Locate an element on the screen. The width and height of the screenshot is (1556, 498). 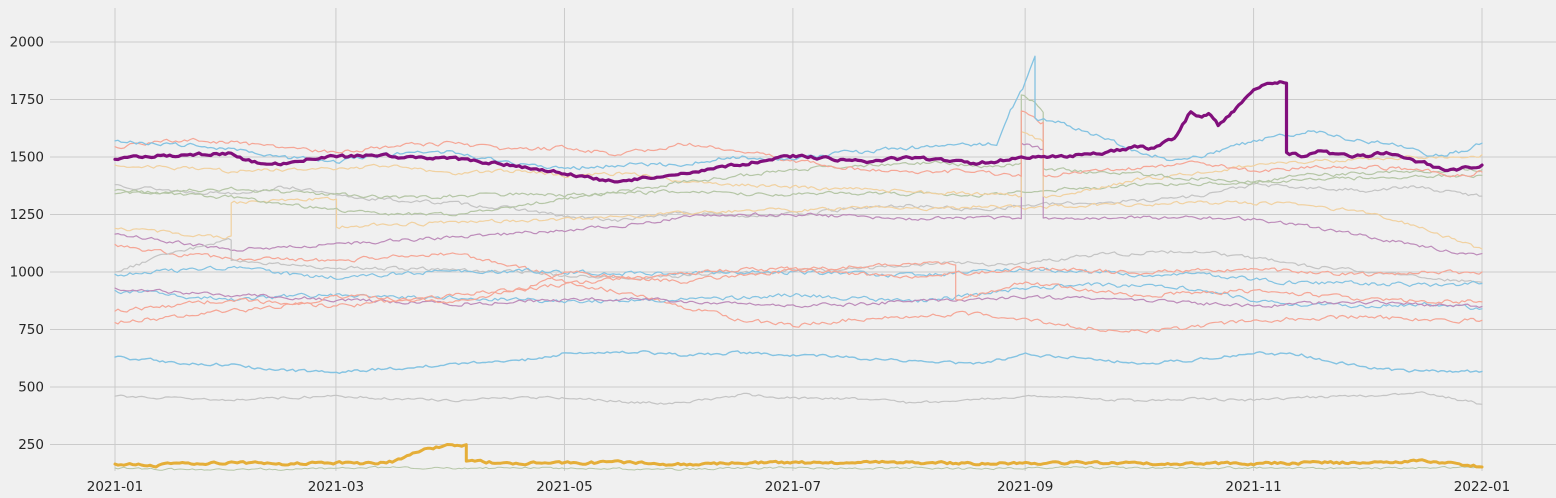
y-tick-label: 250 is located at coordinates (31, 445).